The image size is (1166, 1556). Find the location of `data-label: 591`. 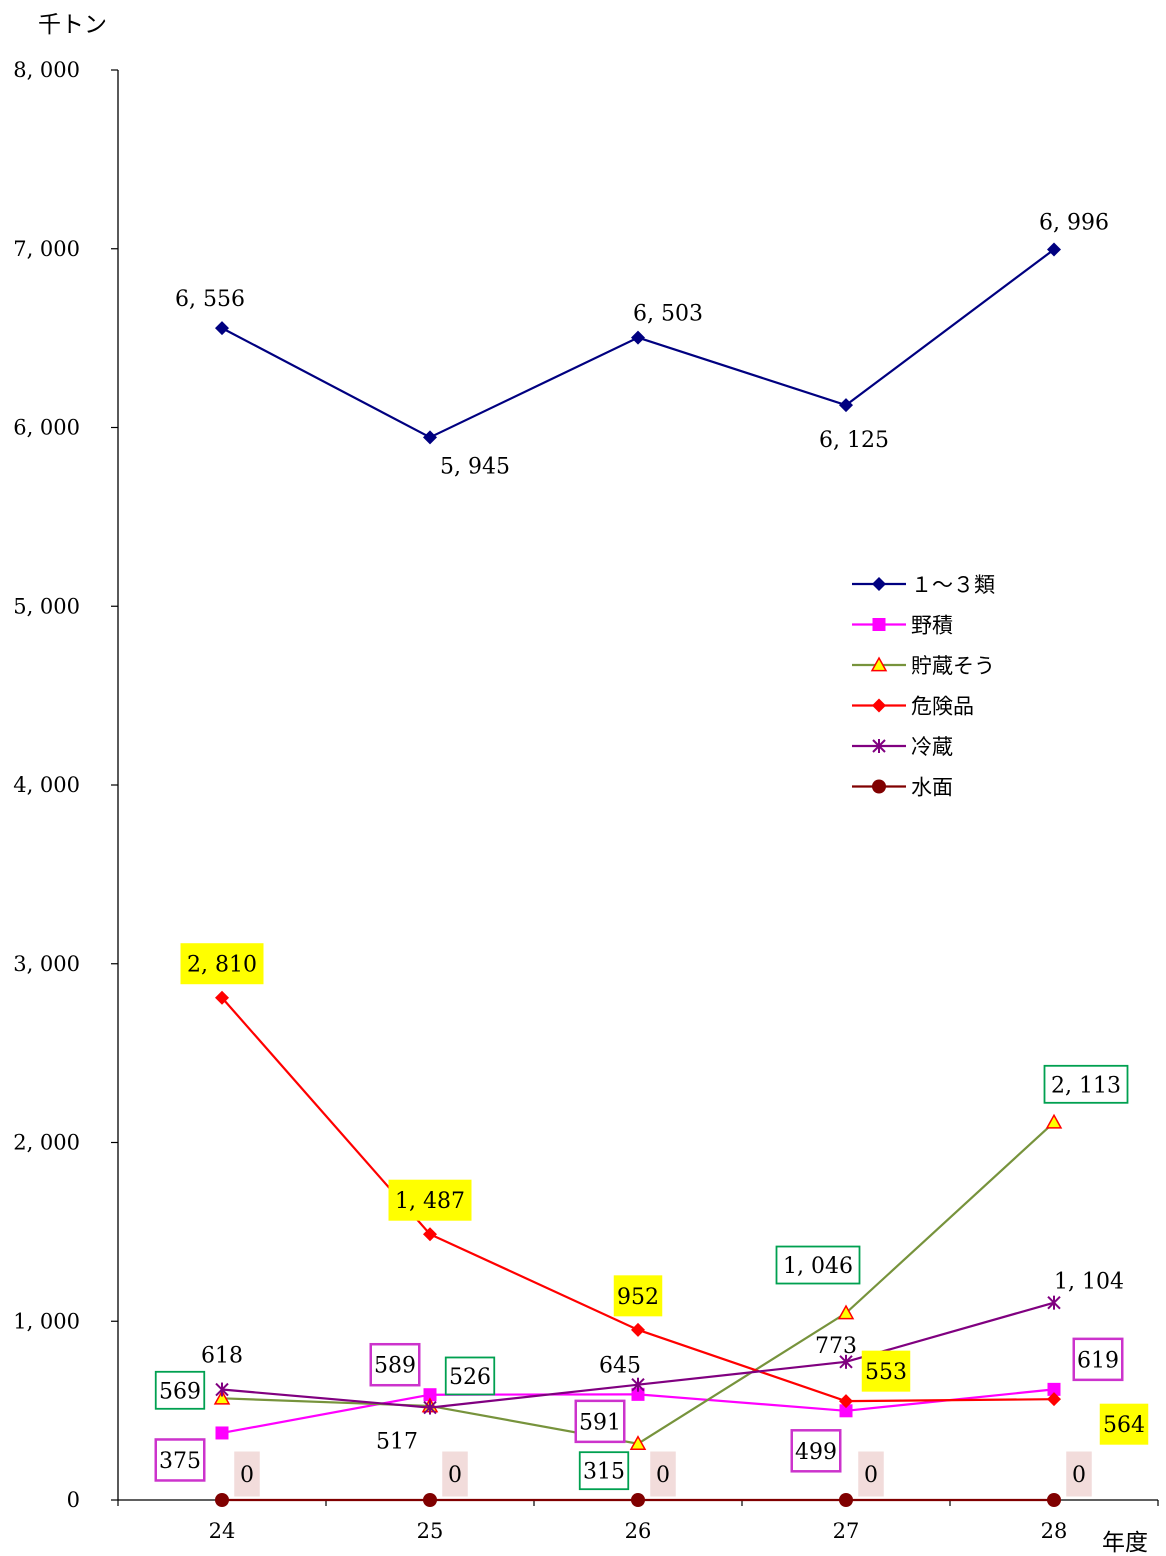

data-label: 591 is located at coordinates (600, 1421).